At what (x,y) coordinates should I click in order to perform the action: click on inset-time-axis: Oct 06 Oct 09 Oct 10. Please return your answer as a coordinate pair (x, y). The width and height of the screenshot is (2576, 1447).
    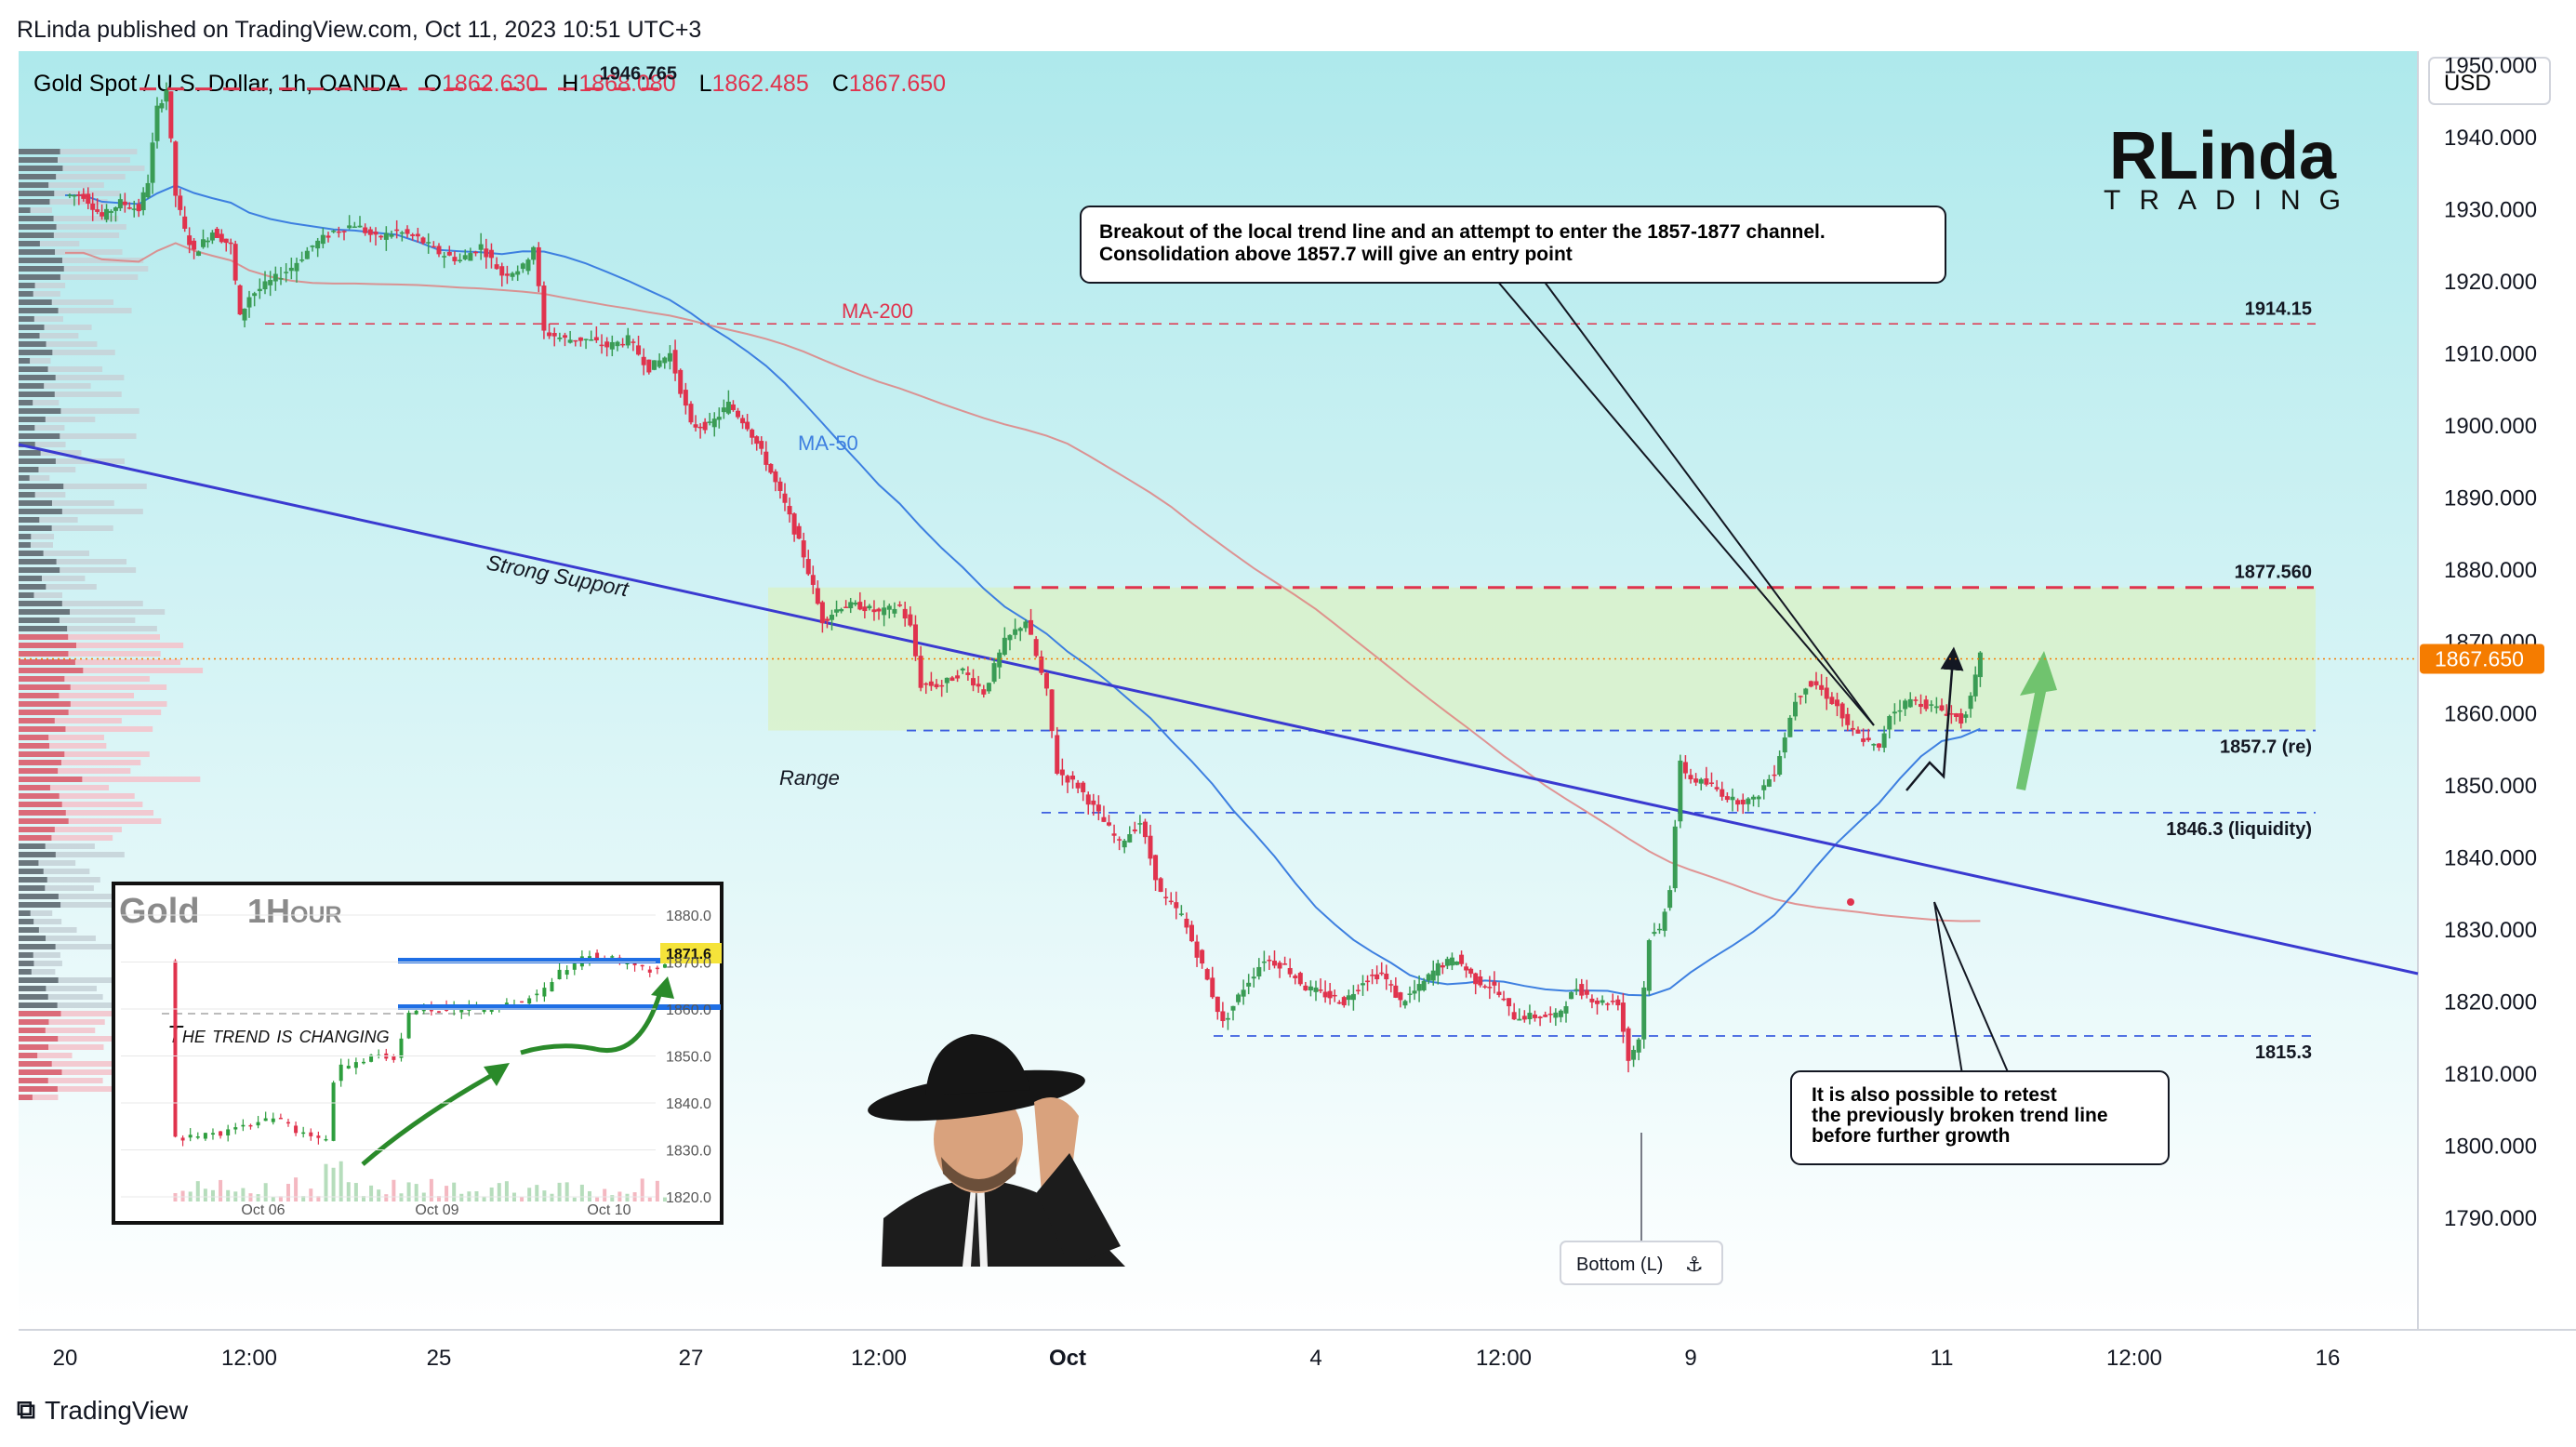
    Looking at the image, I should click on (436, 1210).